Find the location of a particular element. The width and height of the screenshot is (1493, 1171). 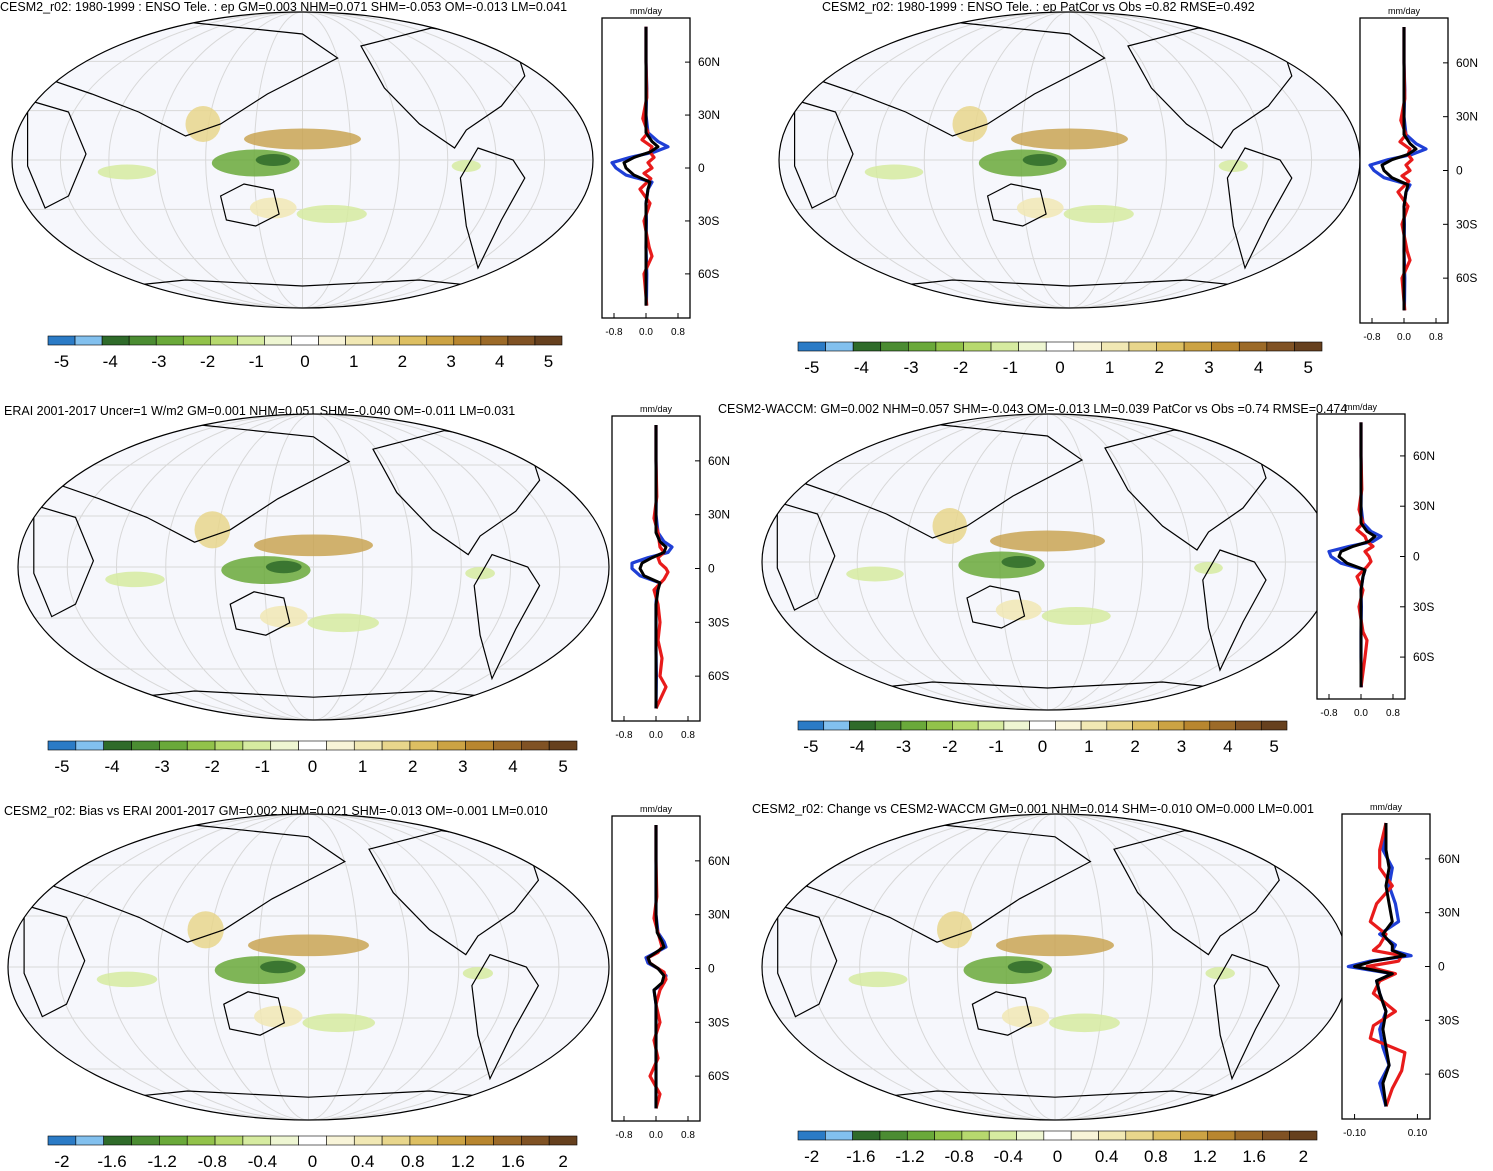

x-tick-label: 0.8 is located at coordinates (1393, 713).